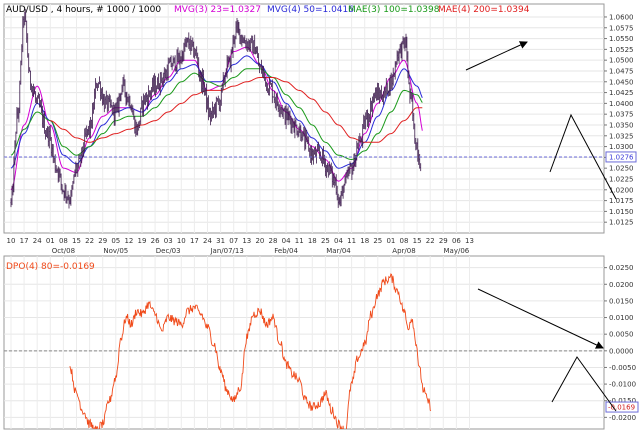  I want to click on x-month-label: Nov/05, so click(115, 251).